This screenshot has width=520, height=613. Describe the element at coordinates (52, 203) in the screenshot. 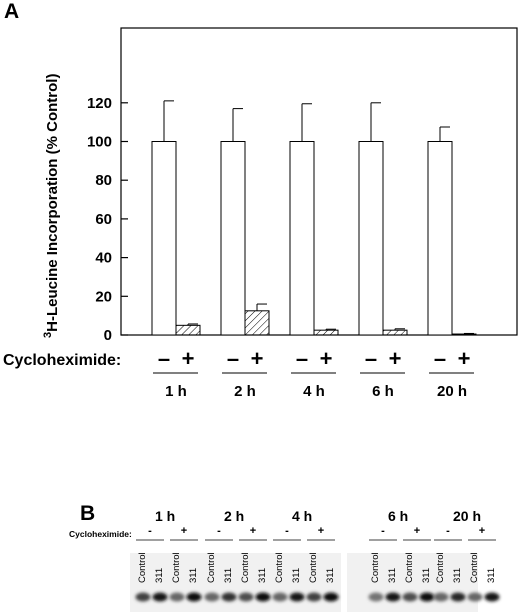

I see `y-axis-label-text: H-Leucine Incorporation (% Control)` at that location.